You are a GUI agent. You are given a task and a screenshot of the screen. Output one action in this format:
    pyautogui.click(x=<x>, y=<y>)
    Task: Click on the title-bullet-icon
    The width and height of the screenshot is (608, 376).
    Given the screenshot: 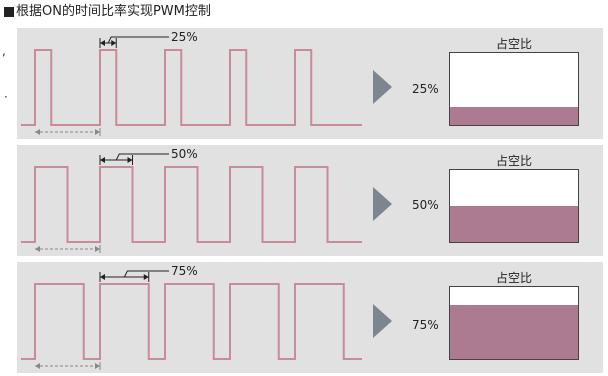 What is the action you would take?
    pyautogui.click(x=9, y=12)
    